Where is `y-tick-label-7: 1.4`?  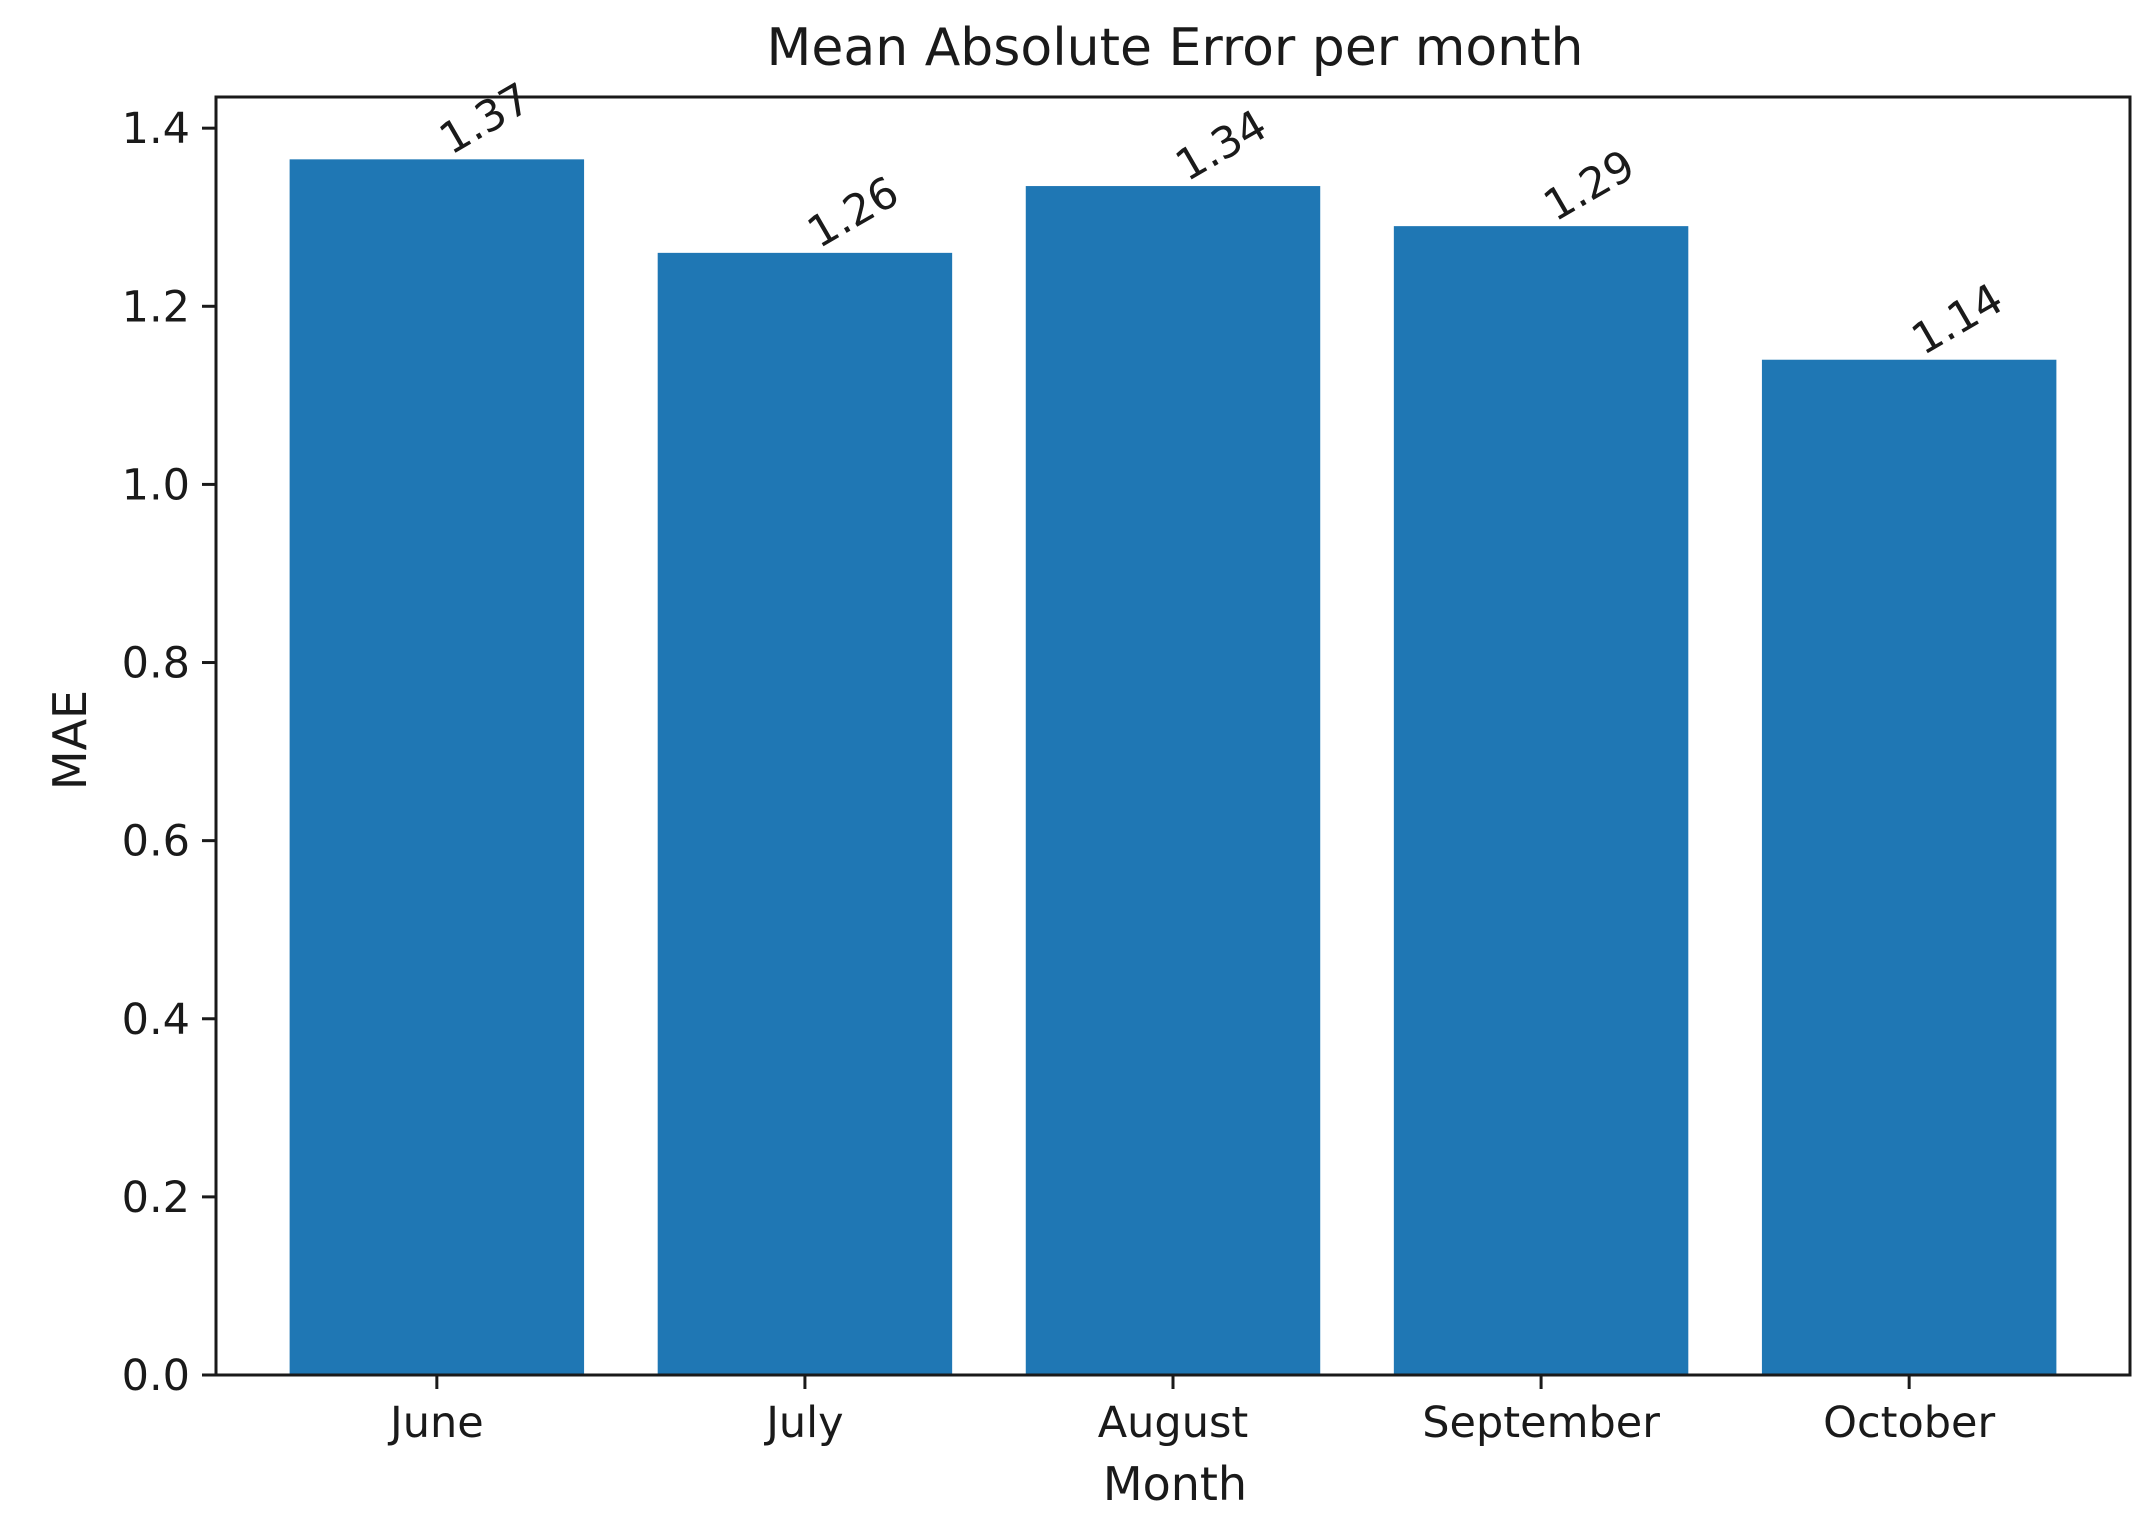 y-tick-label-7: 1.4 is located at coordinates (156, 129).